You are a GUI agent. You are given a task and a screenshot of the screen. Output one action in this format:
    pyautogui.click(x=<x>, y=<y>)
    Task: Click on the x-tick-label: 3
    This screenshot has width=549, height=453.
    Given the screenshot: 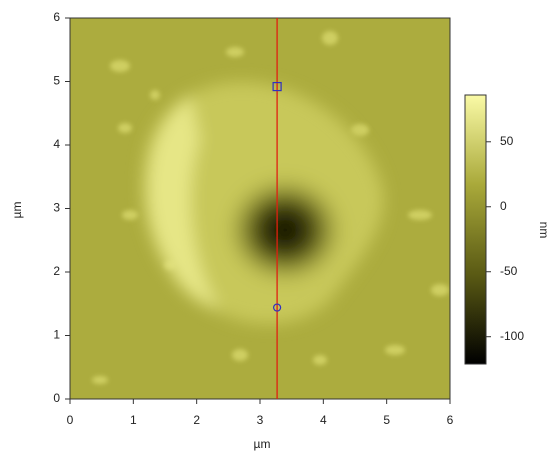 What is the action you would take?
    pyautogui.click(x=260, y=420)
    